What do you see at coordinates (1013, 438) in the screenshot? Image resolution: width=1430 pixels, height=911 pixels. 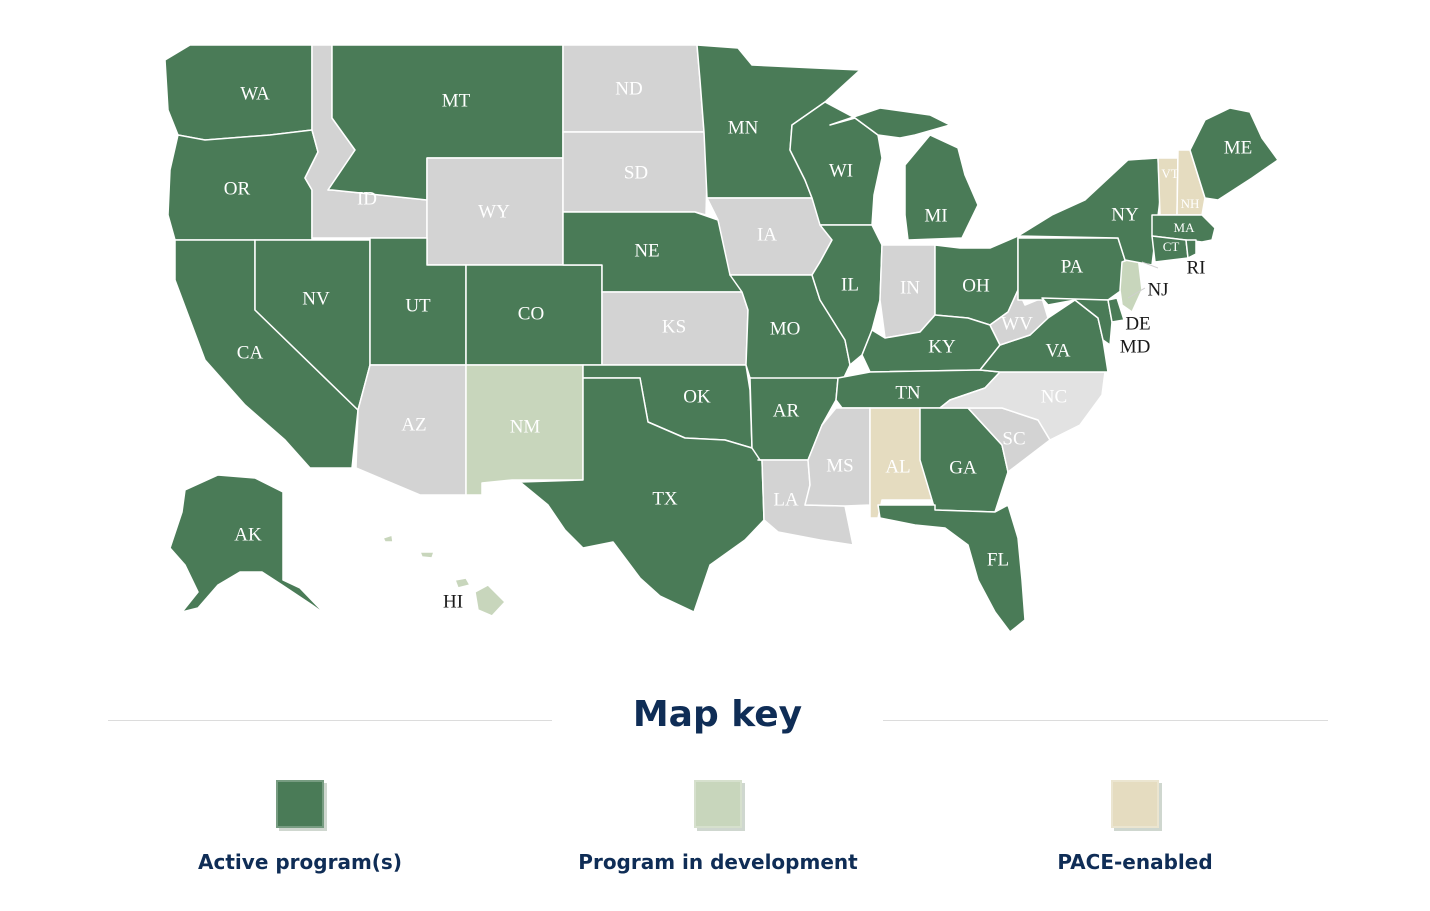 I see `label-sc: SC` at bounding box center [1013, 438].